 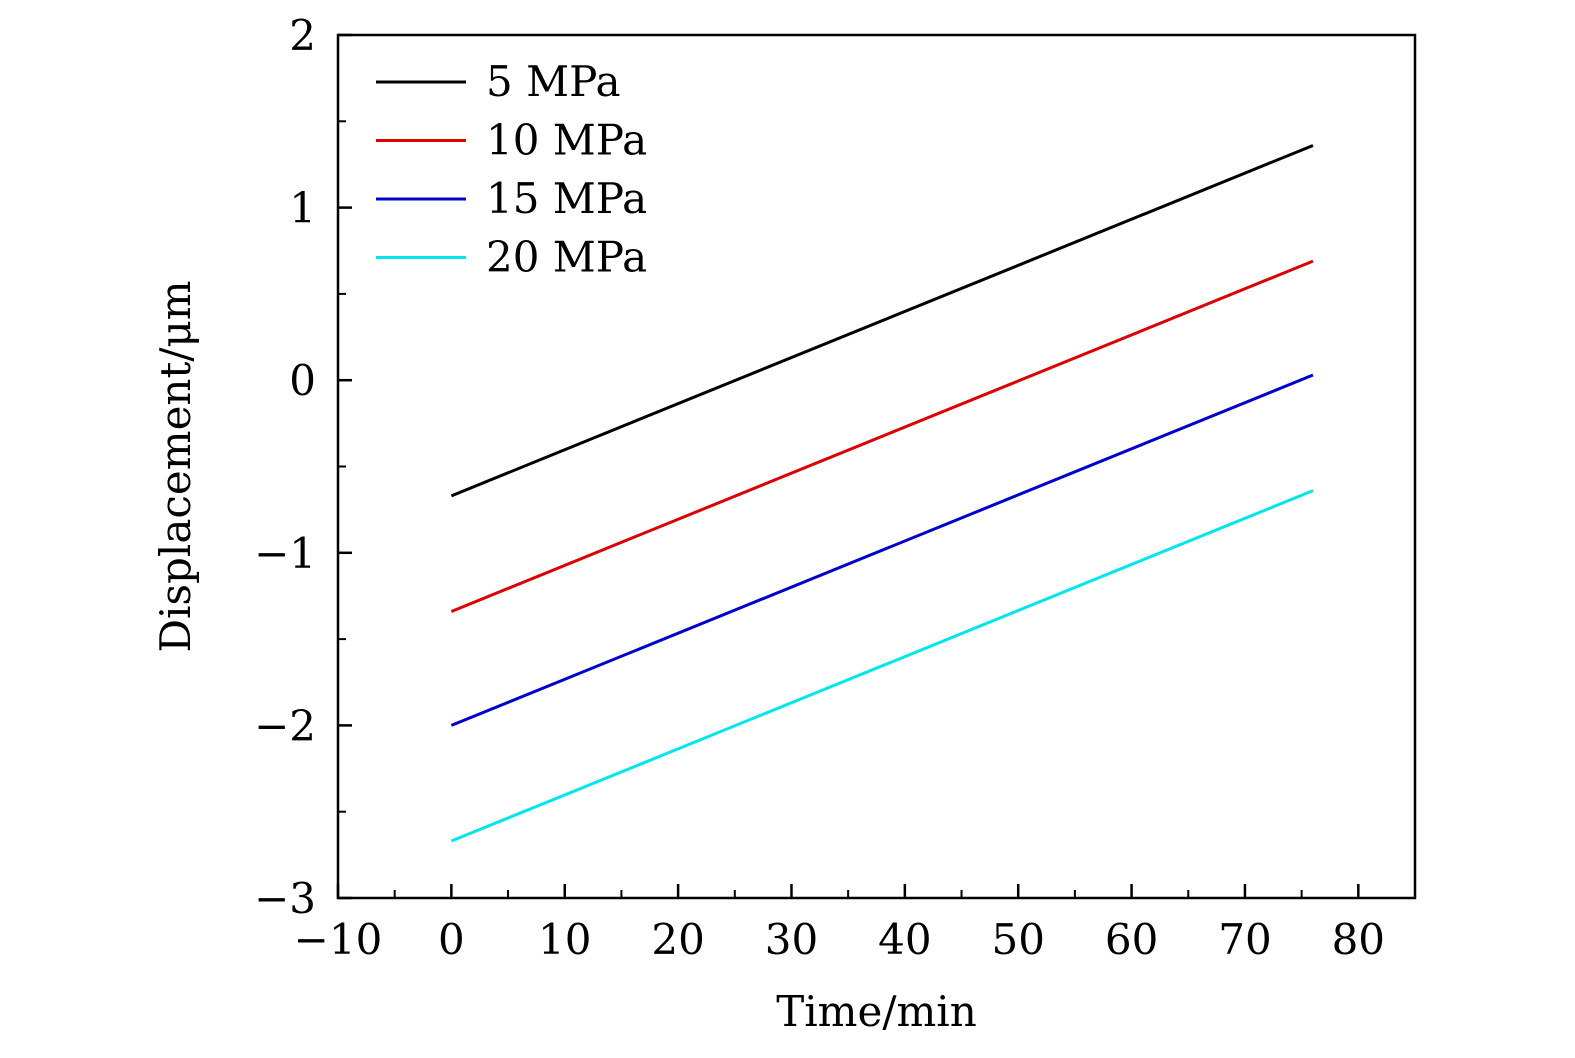 I want to click on y-axis-title: Displacement/μm, so click(x=175, y=466).